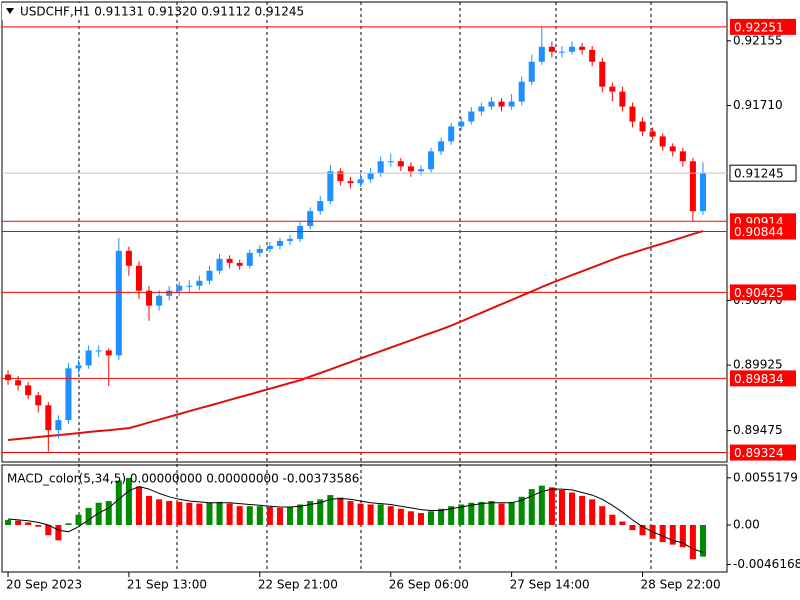  Describe the element at coordinates (759, 293) in the screenshot. I see `level-price-label: 0.90425` at that location.